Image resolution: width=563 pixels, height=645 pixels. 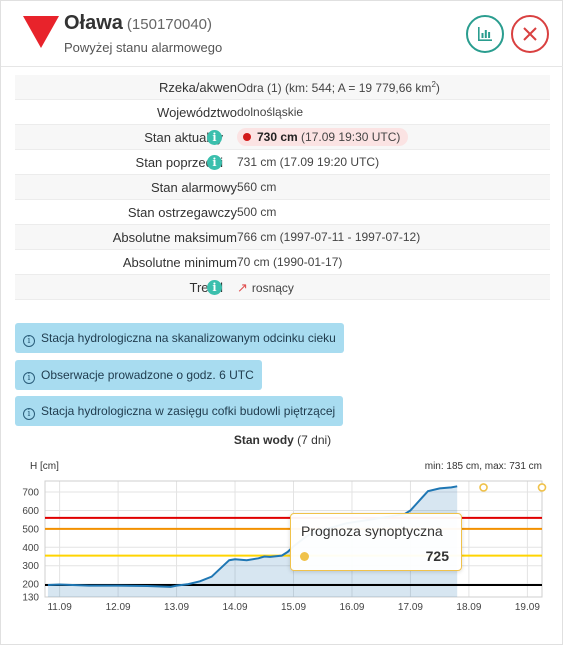 I want to click on row-trend: Trend i ↗rosnący, so click(x=282, y=287).